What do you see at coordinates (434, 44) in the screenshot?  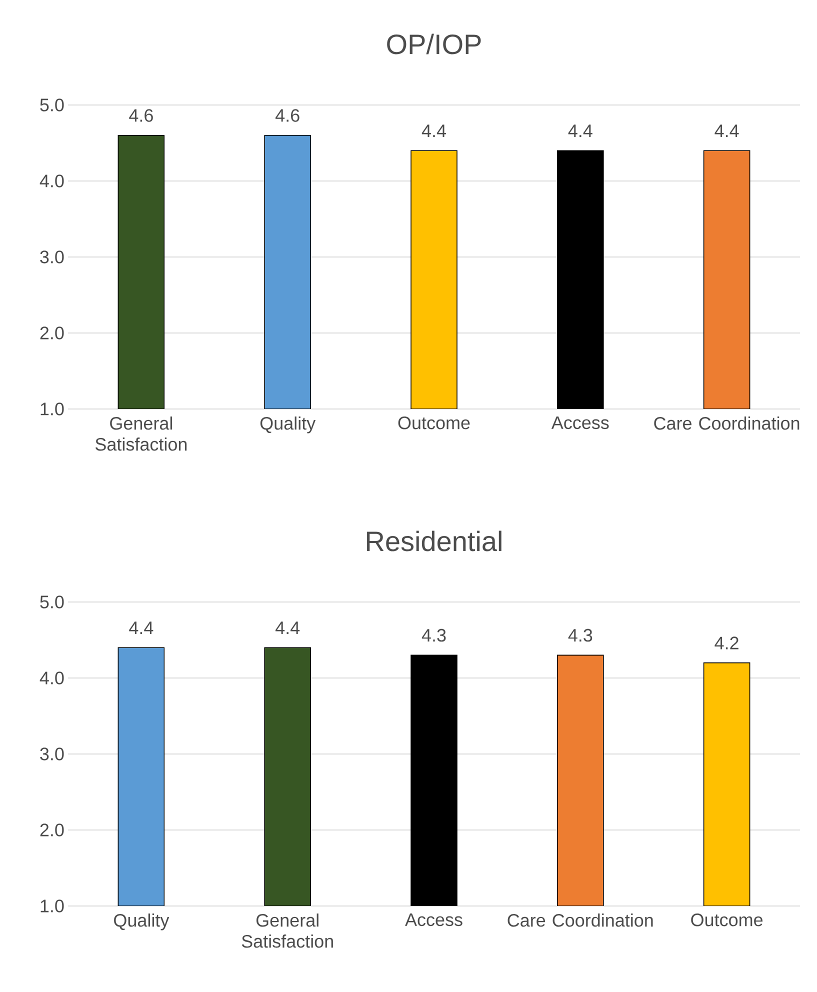 I see `chart-title: OP/IOP` at bounding box center [434, 44].